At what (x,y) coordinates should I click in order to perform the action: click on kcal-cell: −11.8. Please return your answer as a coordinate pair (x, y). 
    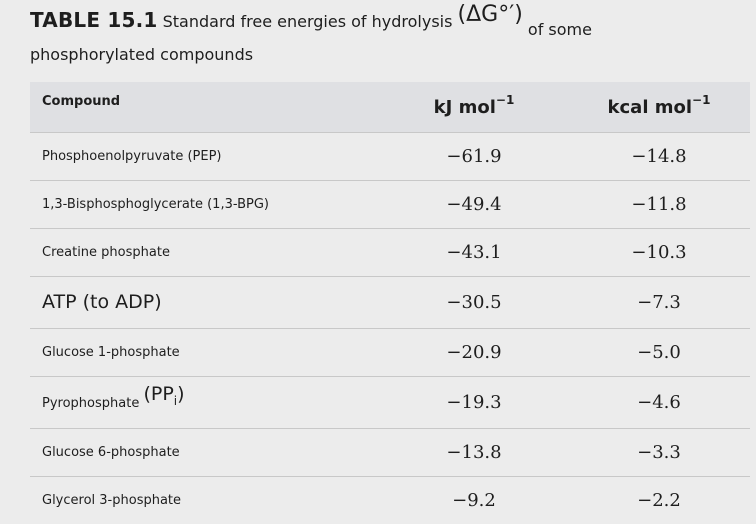
    Looking at the image, I should click on (659, 203).